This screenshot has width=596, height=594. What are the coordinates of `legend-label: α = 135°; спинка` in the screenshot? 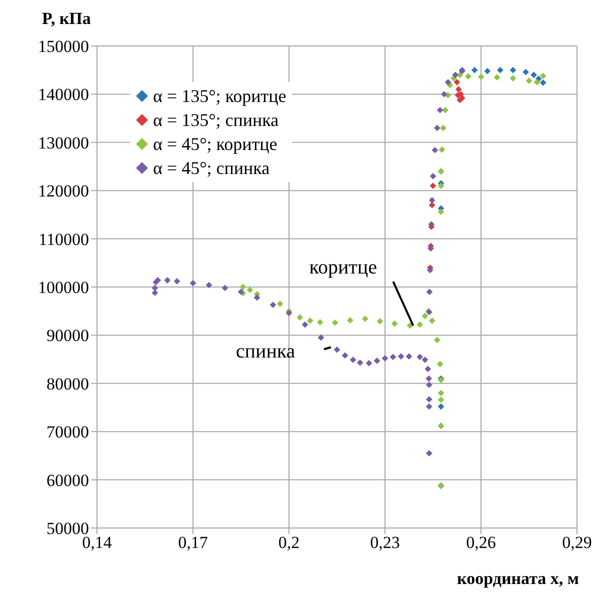 It's located at (216, 120).